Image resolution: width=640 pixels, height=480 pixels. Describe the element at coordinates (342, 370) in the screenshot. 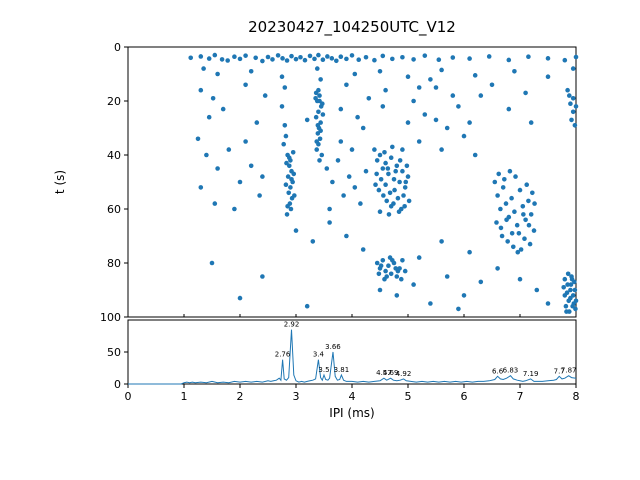

I see `peak-label: 3.81` at that location.